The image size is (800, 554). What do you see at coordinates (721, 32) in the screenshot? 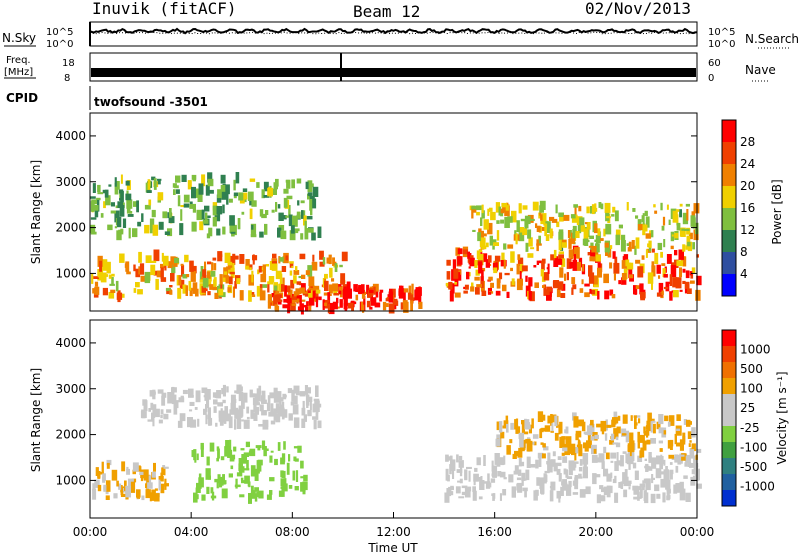
I see `noise-right-tick-top: 10^5` at bounding box center [721, 32].